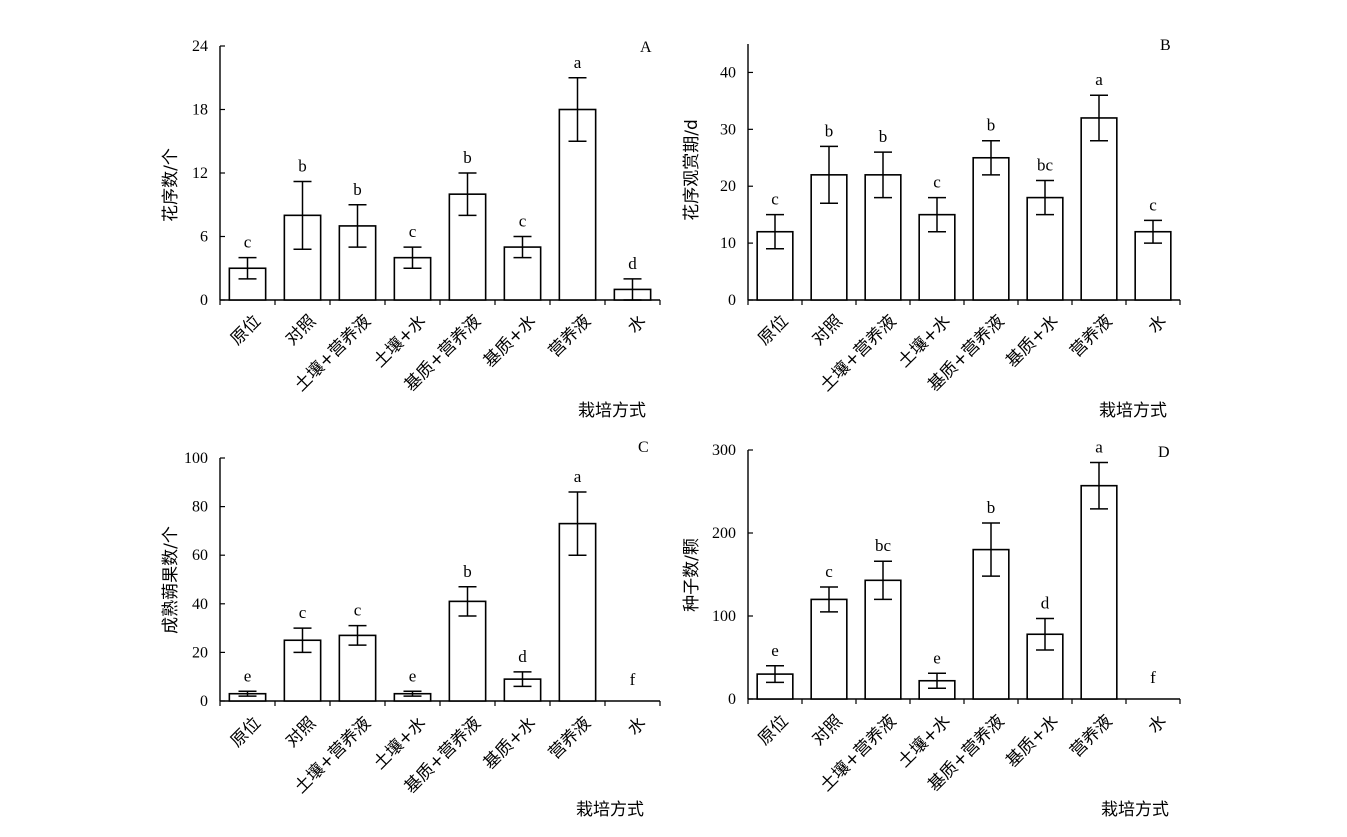 This screenshot has width=1347, height=837. I want to click on y-axis-label: 种子数/颗, so click(692, 575).